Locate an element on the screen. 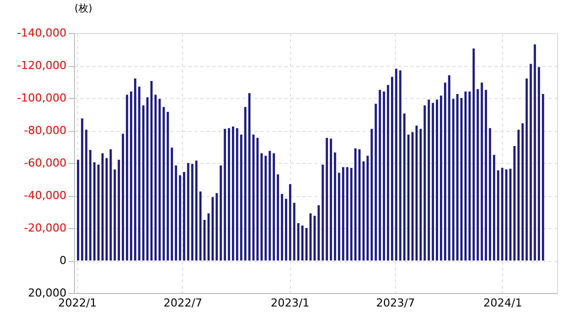 This screenshot has width=569, height=325. y-tick-label: 20,000 is located at coordinates (47, 293).